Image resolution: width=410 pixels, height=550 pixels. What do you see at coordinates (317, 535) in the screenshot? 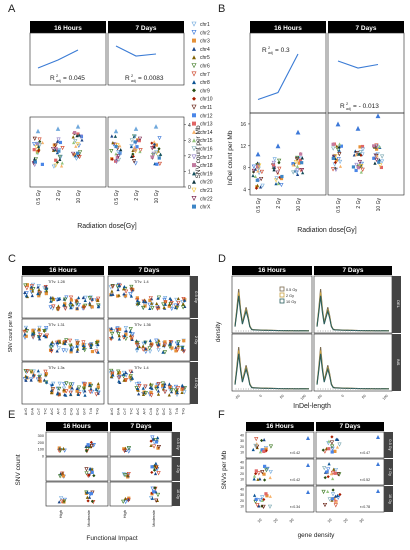
I see `f-xlabel: gene density` at bounding box center [317, 535].